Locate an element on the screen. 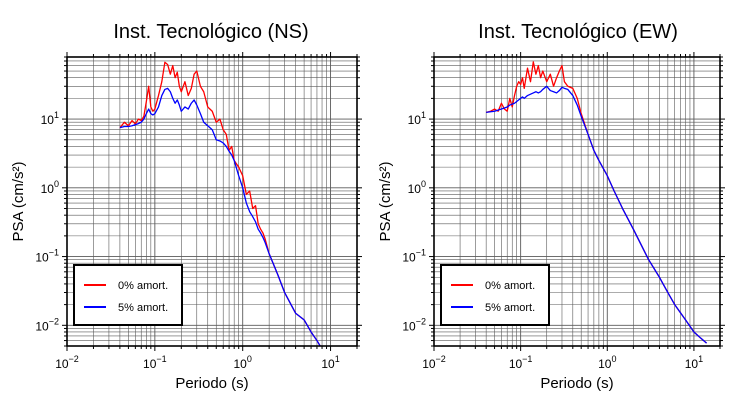 The width and height of the screenshot is (730, 400). chart-title: Inst. Tecnológico (NS) is located at coordinates (210, 32).